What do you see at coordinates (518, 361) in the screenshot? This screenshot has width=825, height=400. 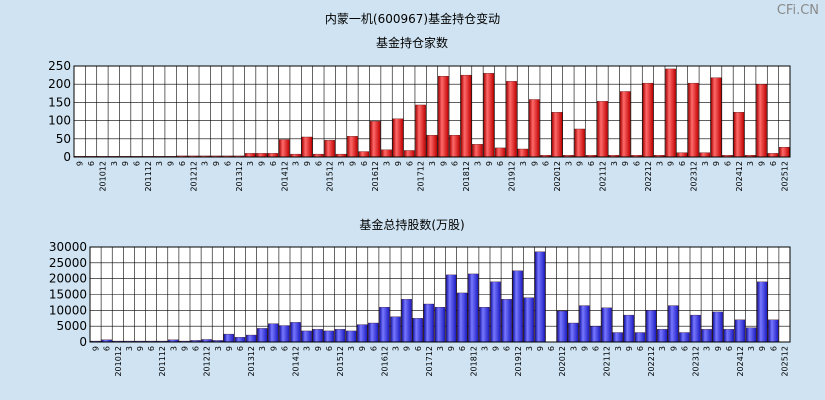 I see `x-tick-label: 201912` at bounding box center [518, 361].